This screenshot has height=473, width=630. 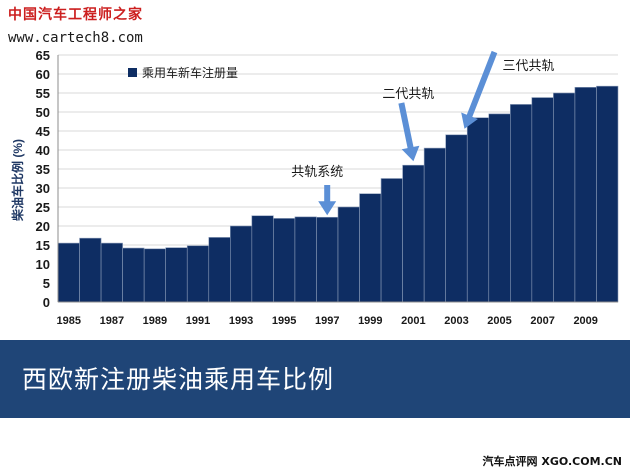 I want to click on annotation-label: 三代共轨, so click(x=528, y=65).